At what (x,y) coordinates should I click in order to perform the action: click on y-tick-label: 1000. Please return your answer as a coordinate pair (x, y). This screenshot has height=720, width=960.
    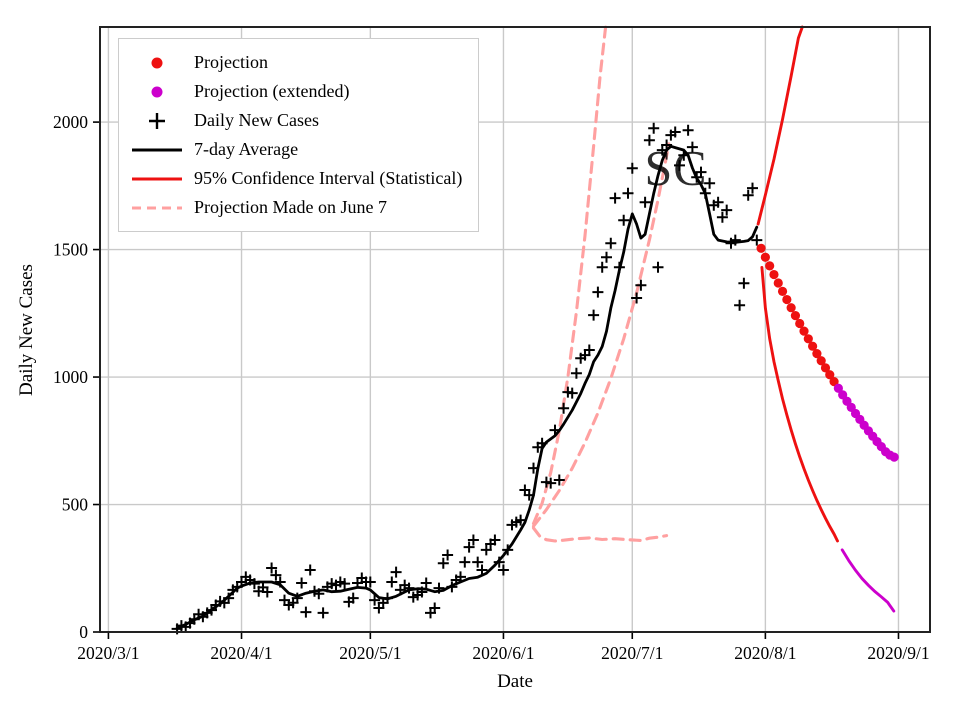
    Looking at the image, I should click on (70, 377).